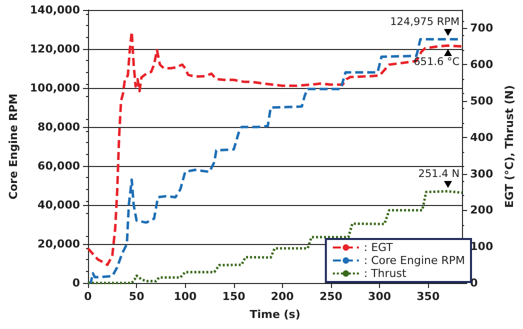 Image resolution: width=523 pixels, height=329 pixels. I want to click on y2-tick-label: 100, so click(482, 247).